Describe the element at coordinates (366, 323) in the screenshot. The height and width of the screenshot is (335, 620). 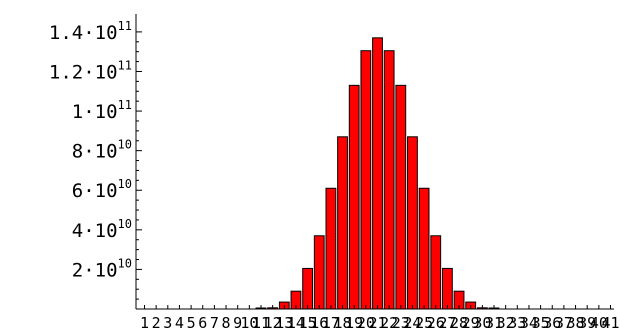
I see `x-tick-label: 20` at that location.